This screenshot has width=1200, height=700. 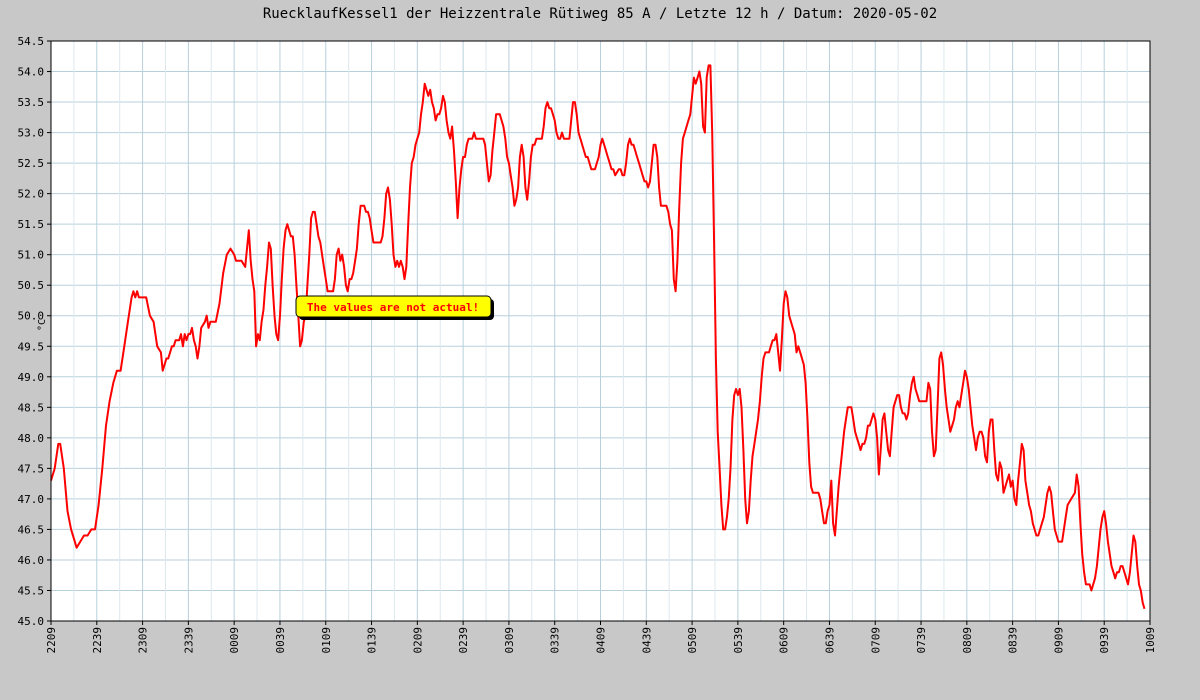 I want to click on annotation-badge: The values are not actual!, so click(x=394, y=307).